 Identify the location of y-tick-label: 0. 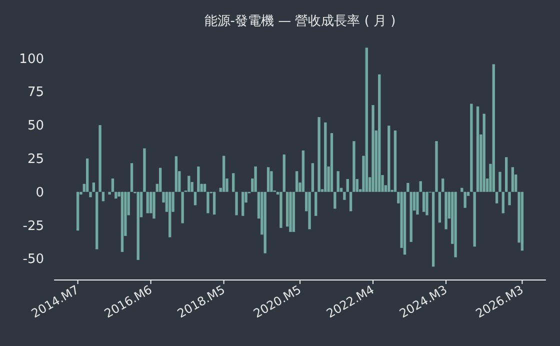
(40, 192).